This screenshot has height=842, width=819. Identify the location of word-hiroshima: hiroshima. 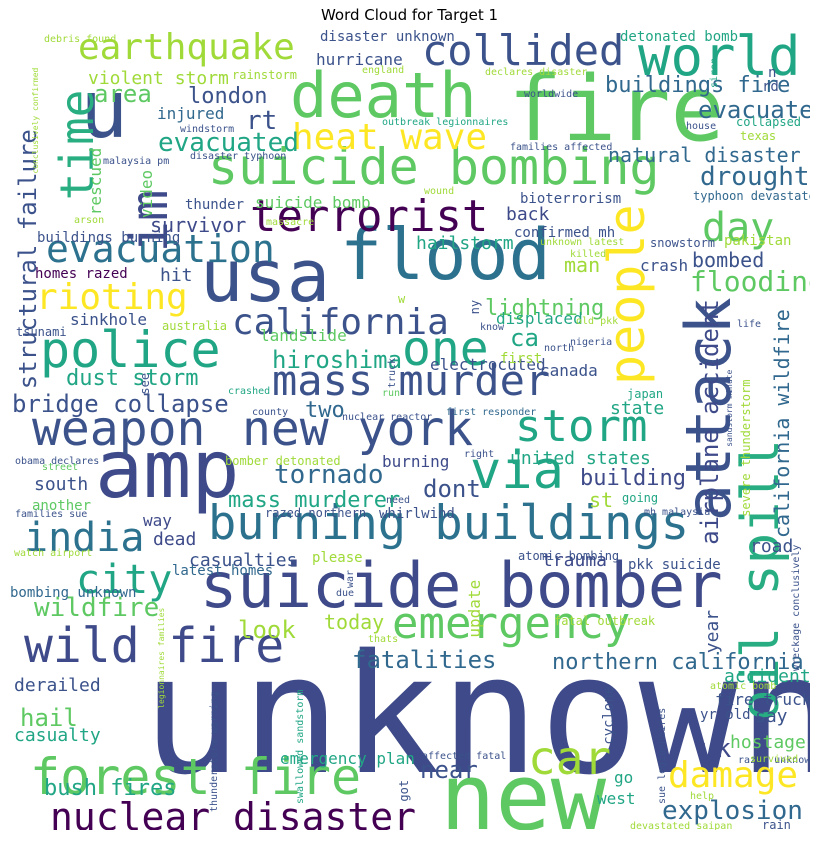
(337, 360).